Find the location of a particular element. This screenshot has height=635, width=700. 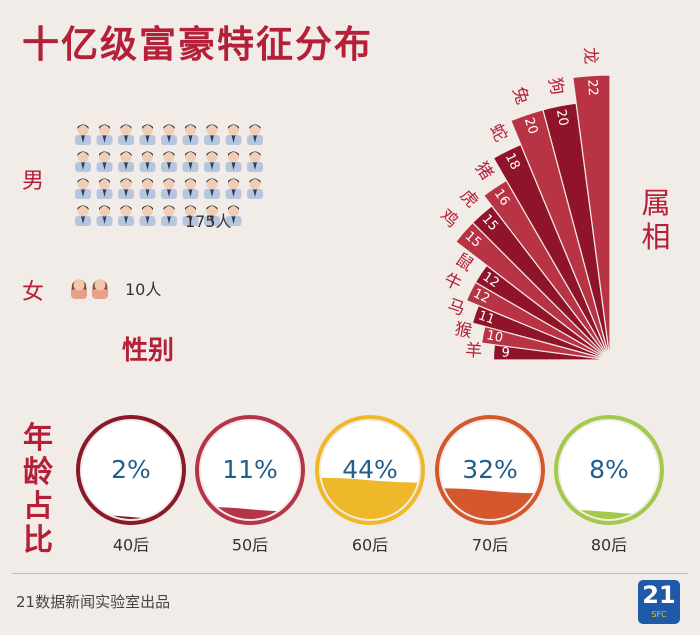

zodiac-category-label: 羊 is located at coordinates (474, 351).